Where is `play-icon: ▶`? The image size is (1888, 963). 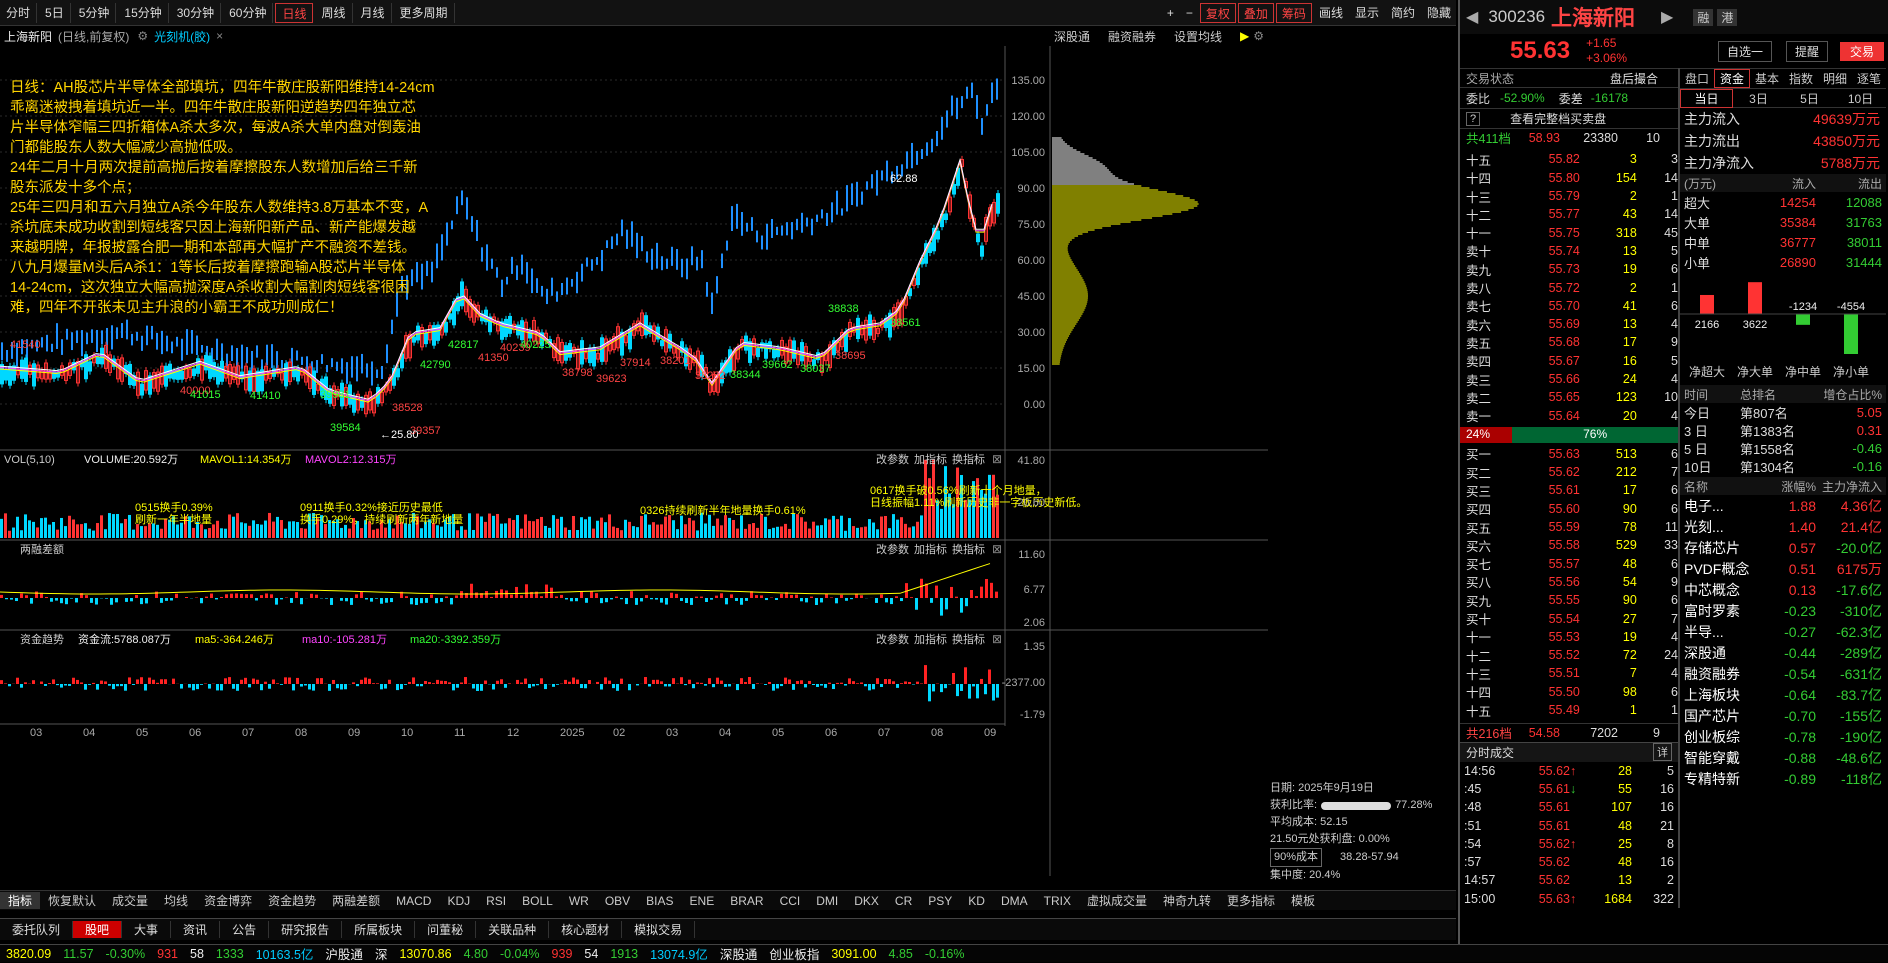
play-icon: ▶ is located at coordinates (1244, 36).